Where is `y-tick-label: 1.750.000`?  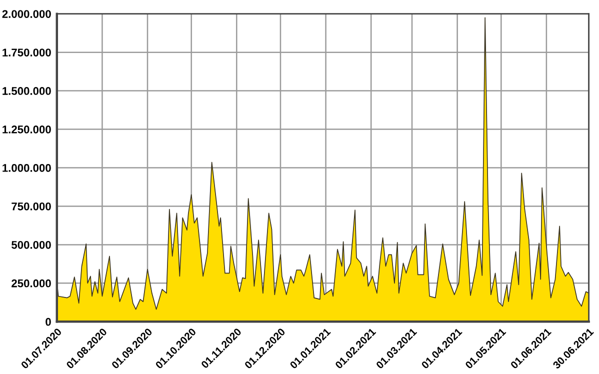 y-tick-label: 1.750.000 is located at coordinates (26, 52).